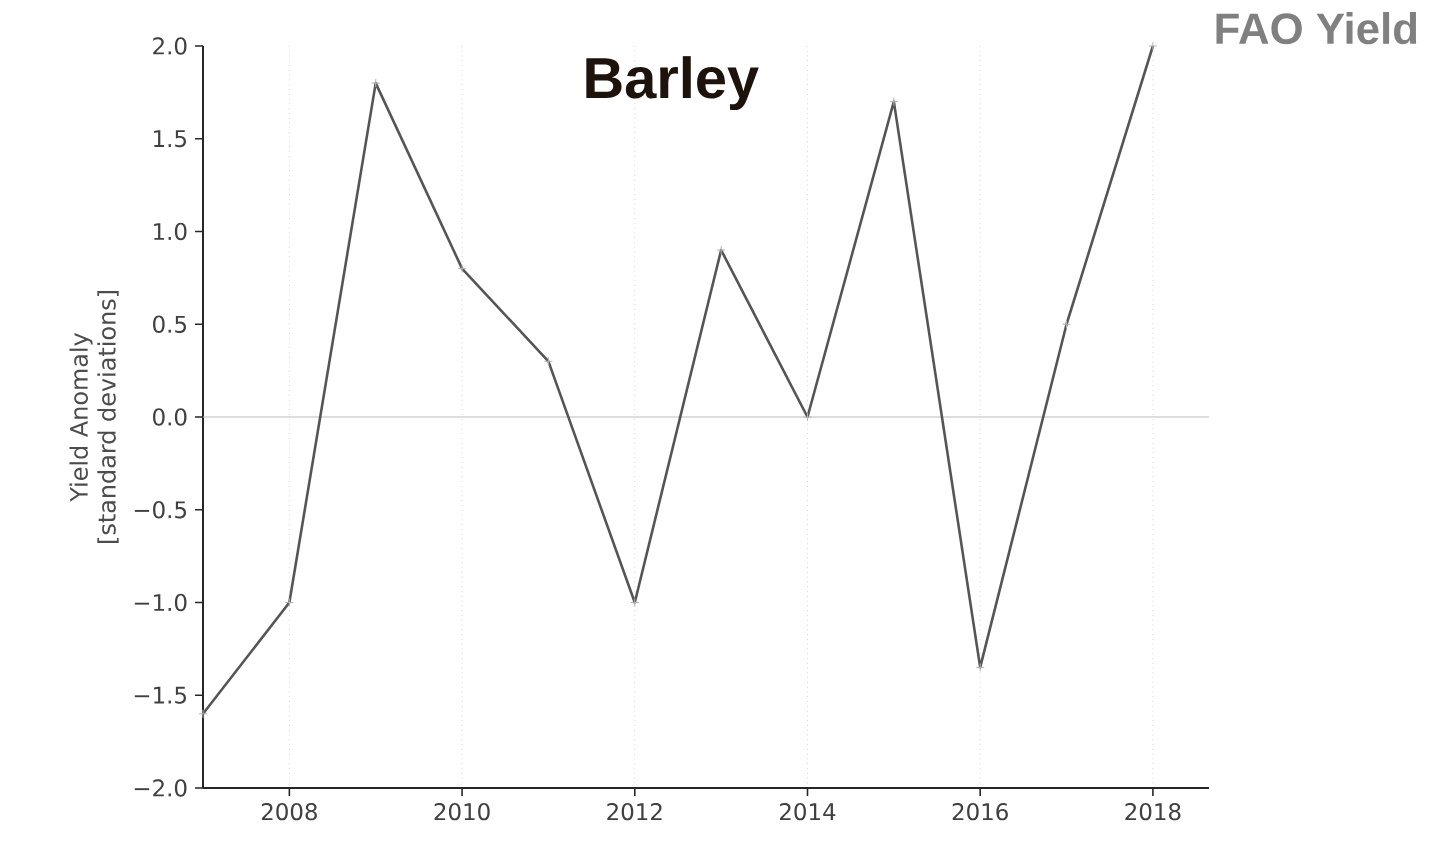 This screenshot has width=1431, height=849. What do you see at coordinates (160, 602) in the screenshot?
I see `y-tick-label: −1.0` at bounding box center [160, 602].